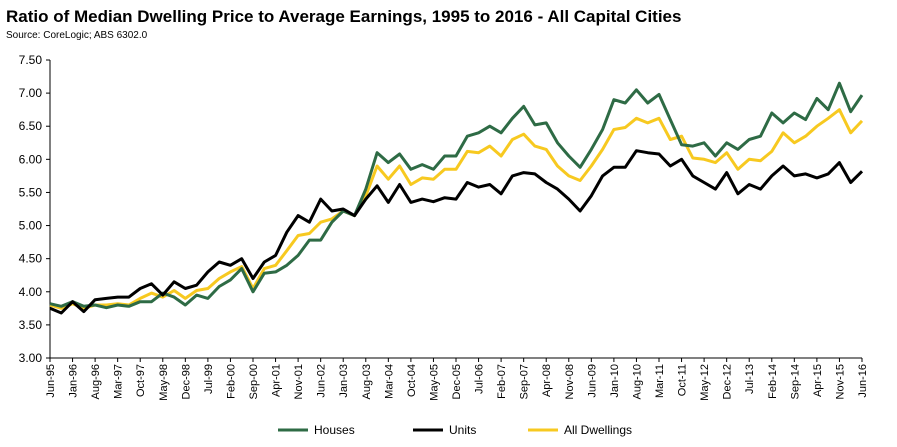  I want to click on y-tick-label: 7.00, so click(31, 93).